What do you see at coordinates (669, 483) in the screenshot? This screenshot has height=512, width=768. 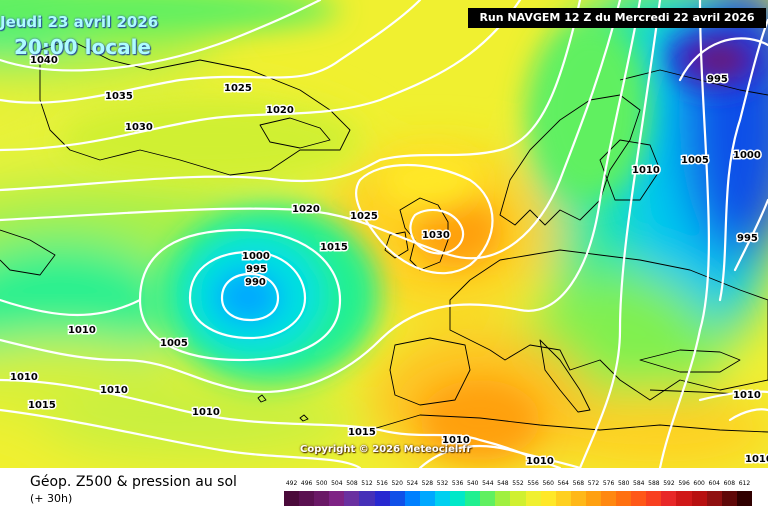 I see `legend-value: 592` at bounding box center [669, 483].